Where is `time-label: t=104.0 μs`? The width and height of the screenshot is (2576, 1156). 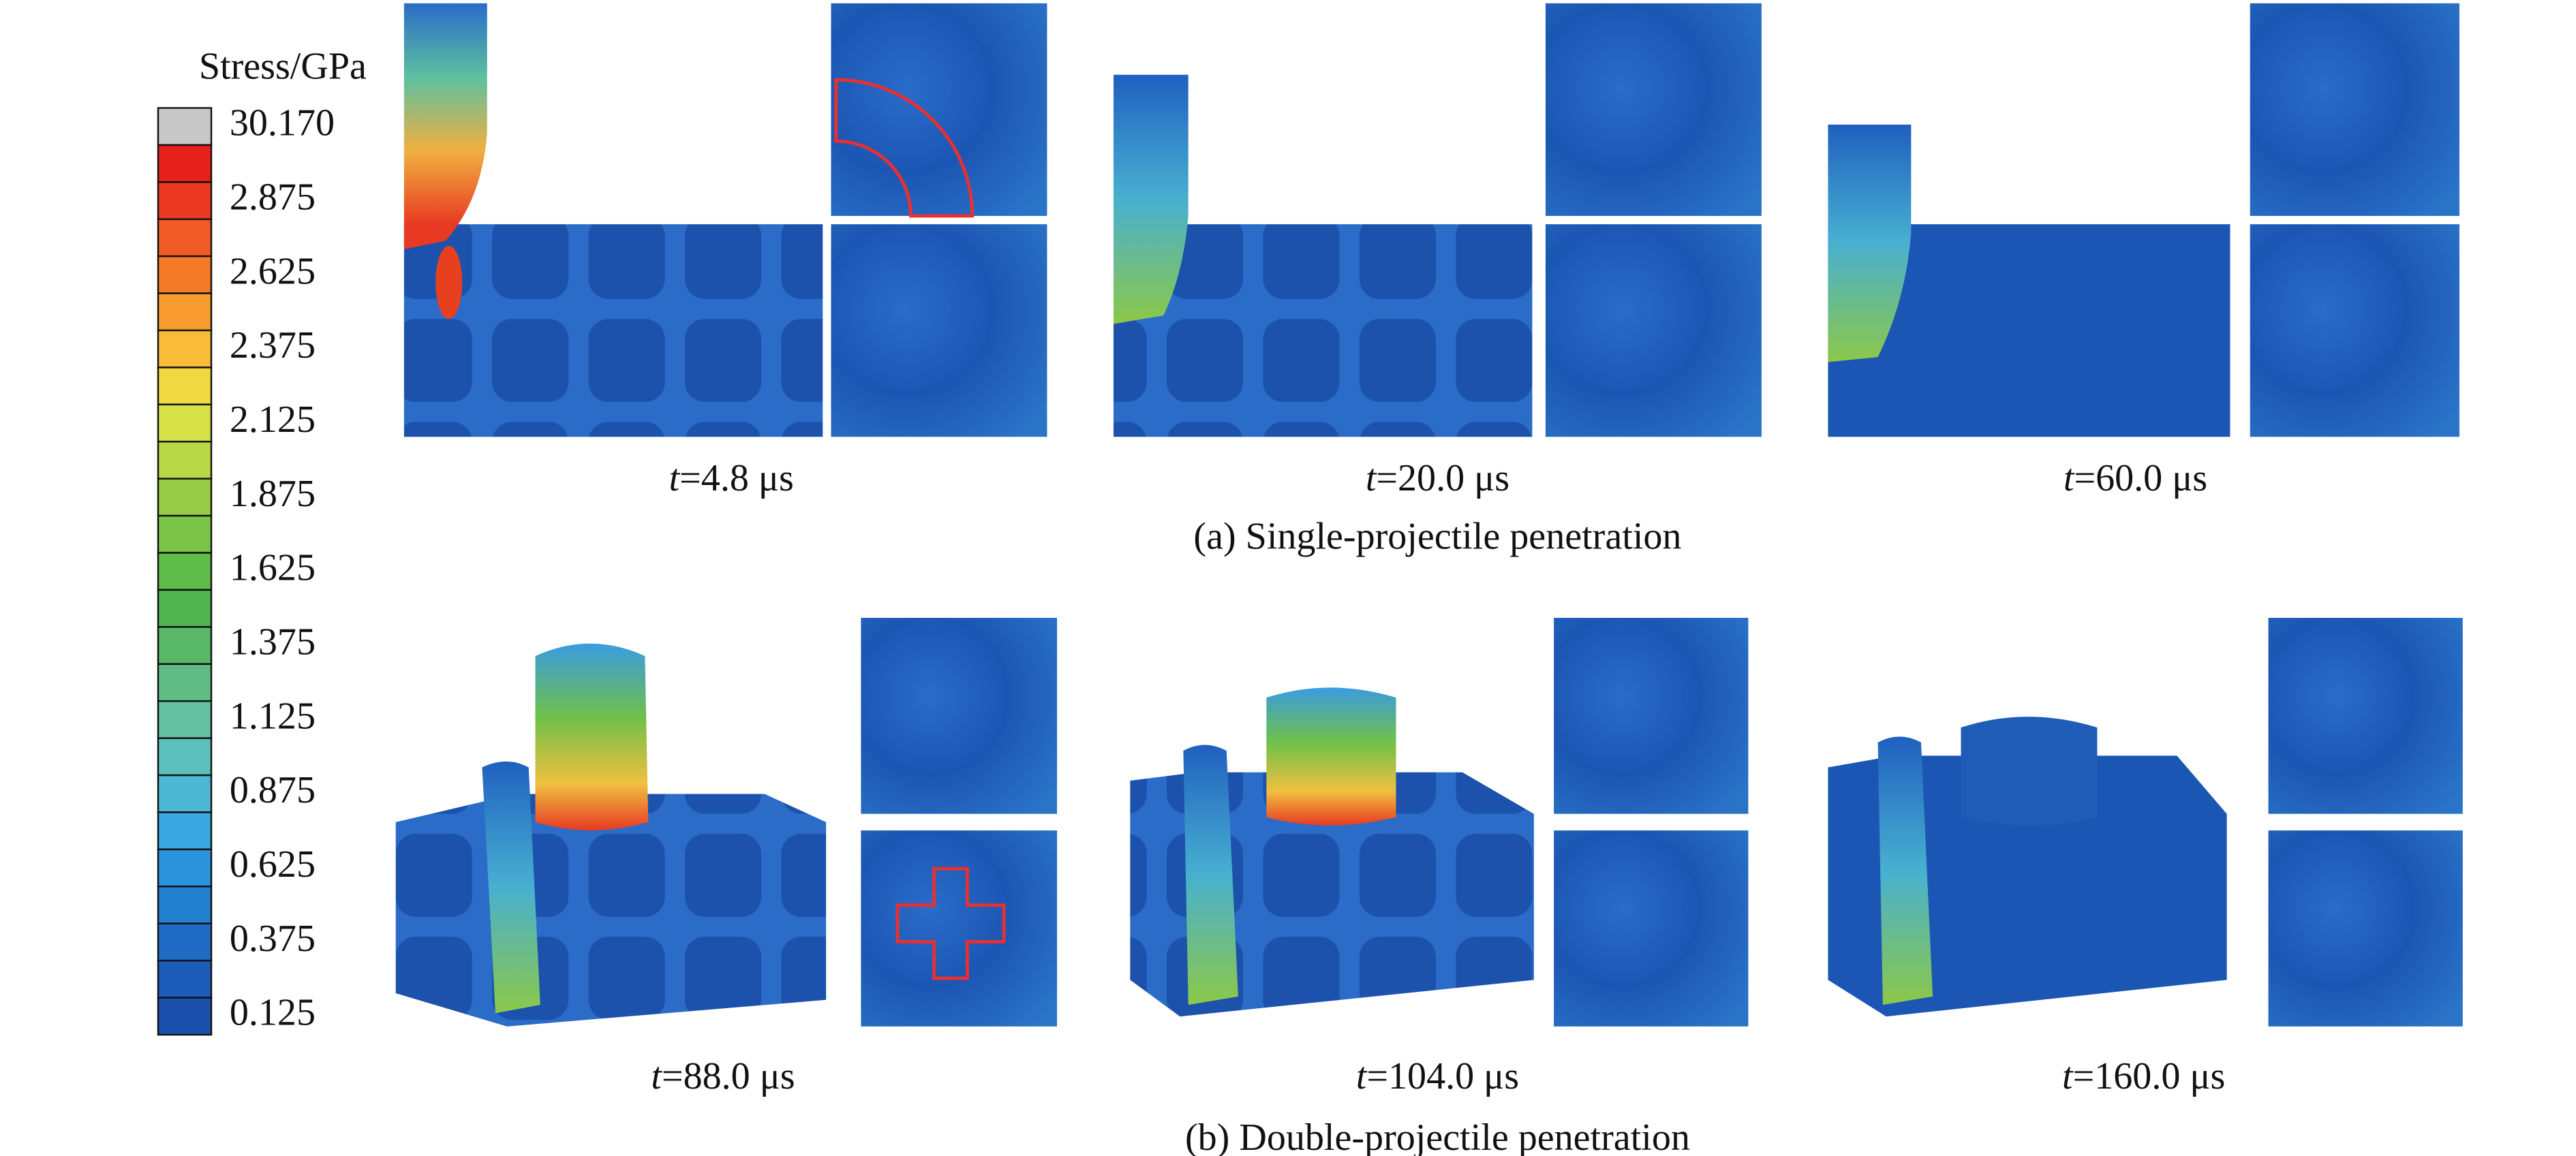 time-label: t=104.0 μs is located at coordinates (1437, 1076).